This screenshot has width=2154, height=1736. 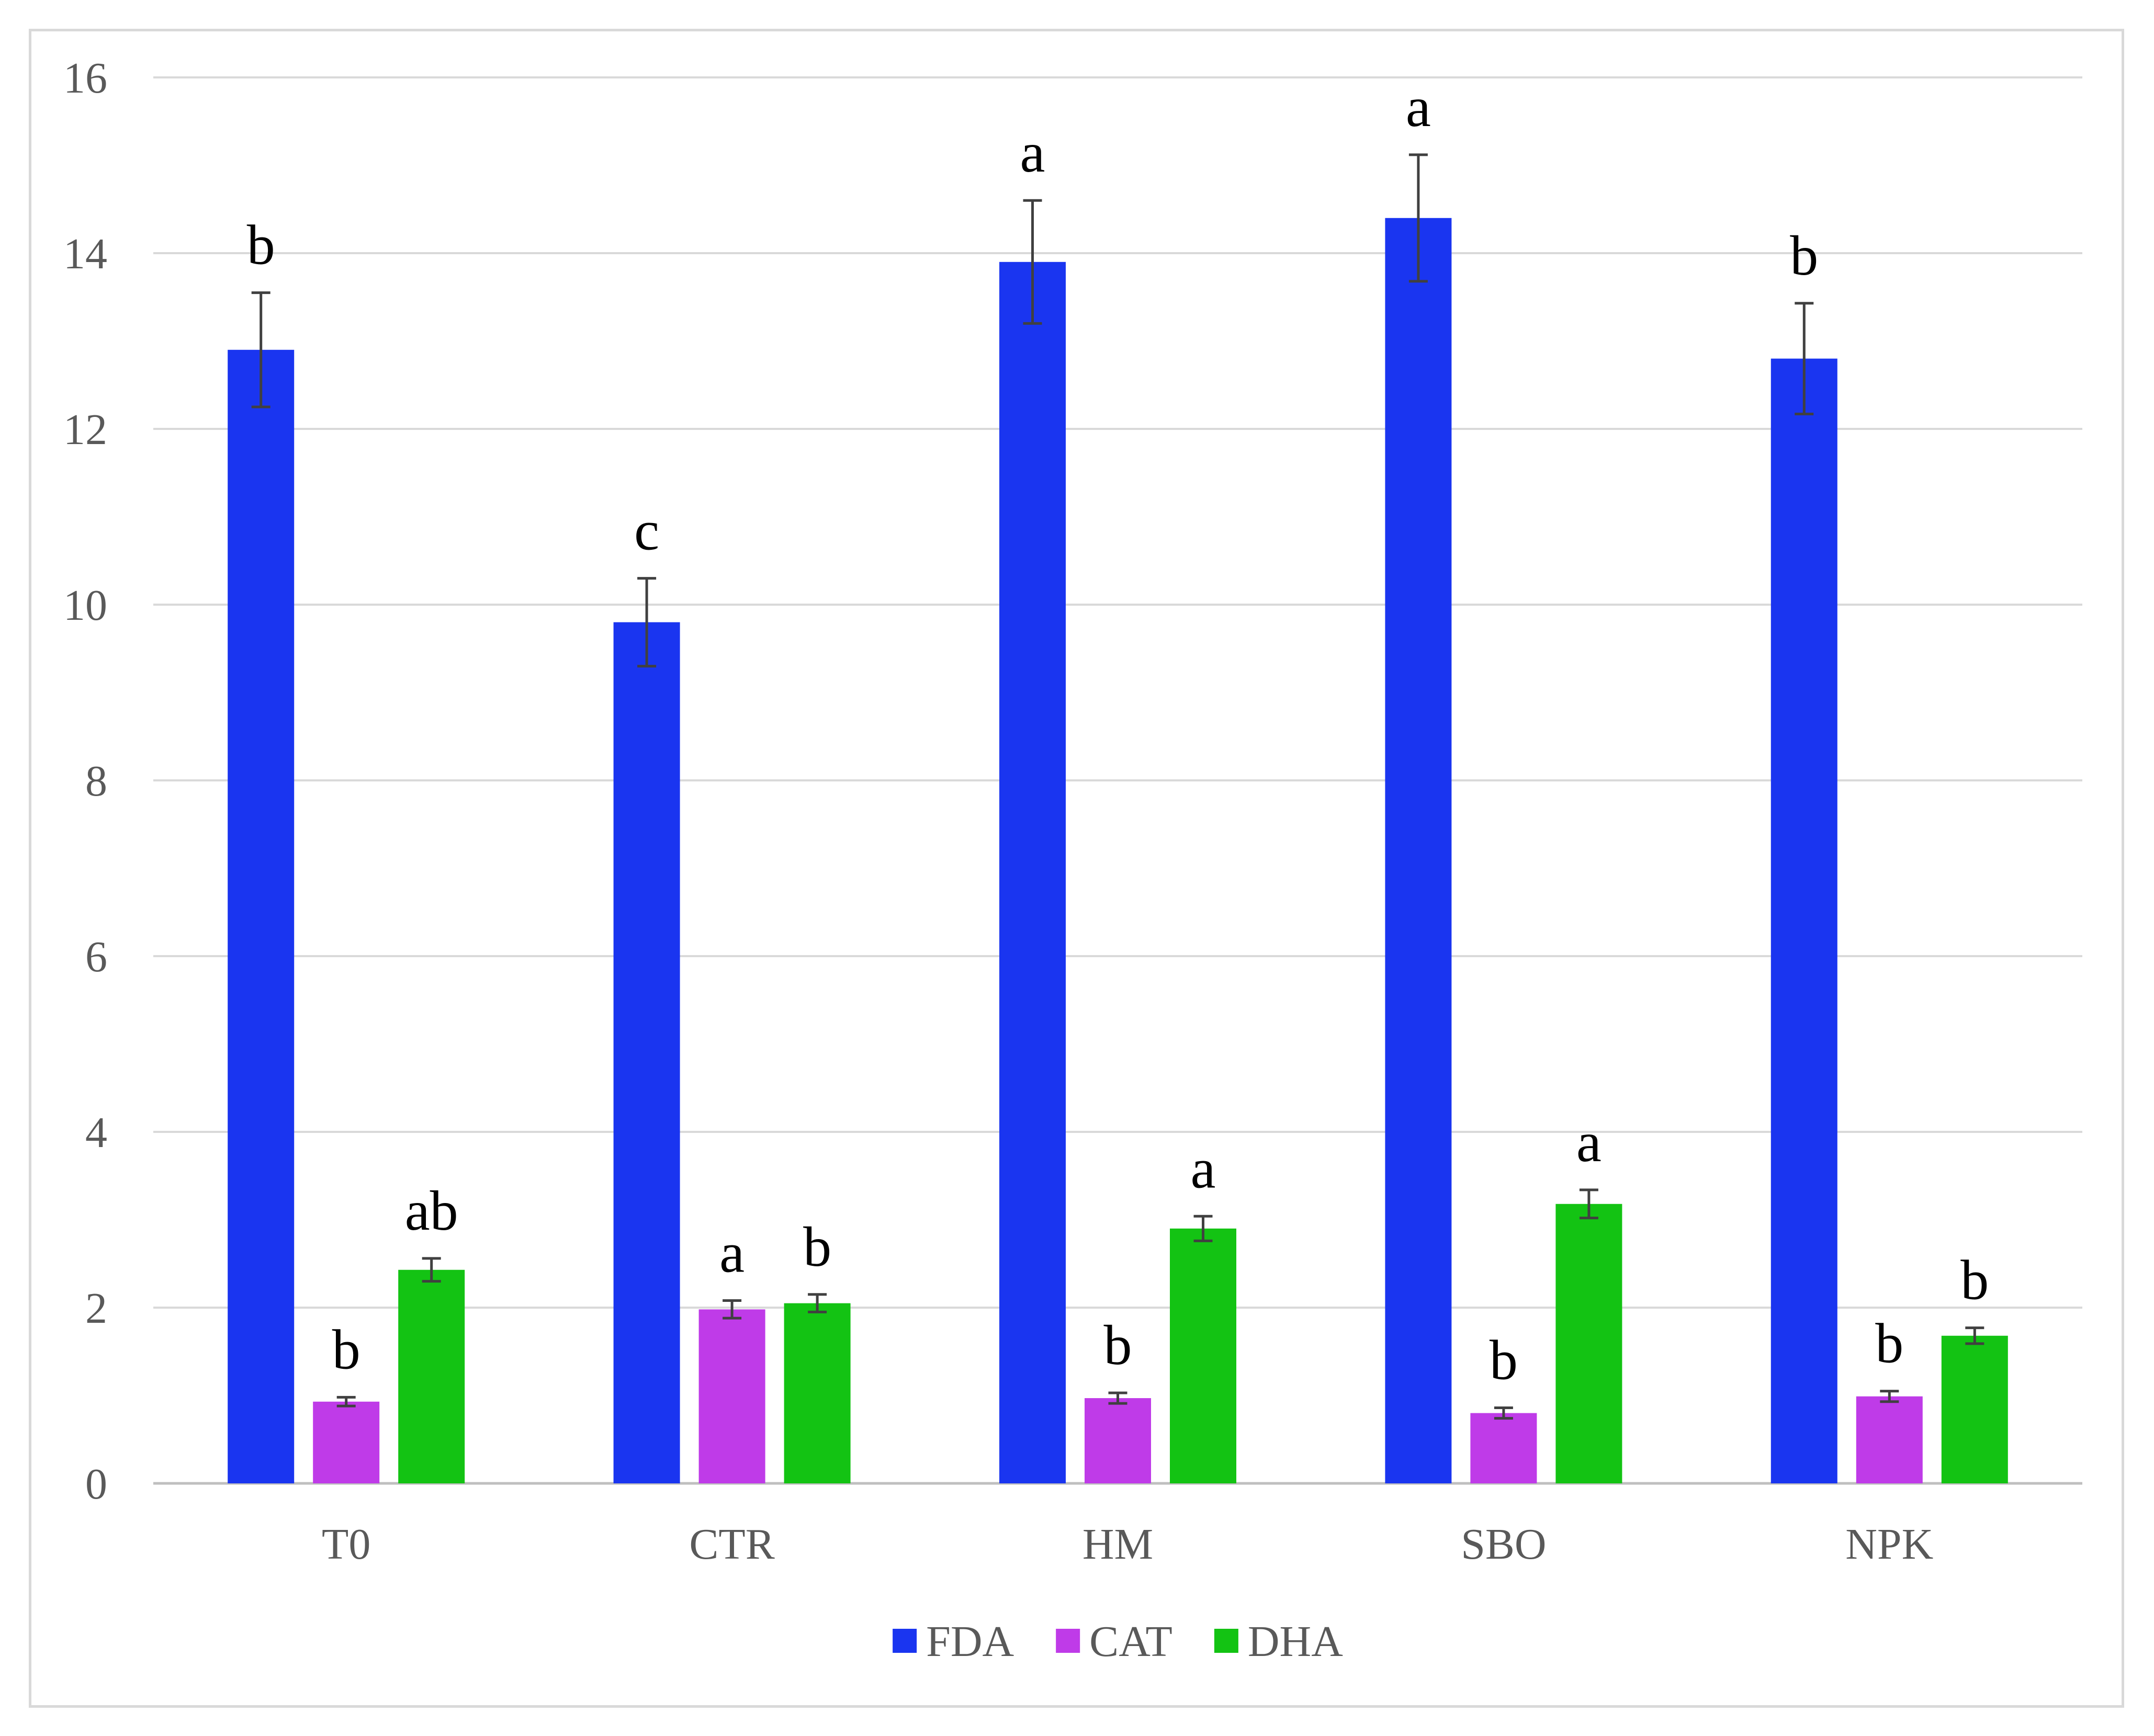 What do you see at coordinates (646, 531) in the screenshot?
I see `significance-letter: c` at bounding box center [646, 531].